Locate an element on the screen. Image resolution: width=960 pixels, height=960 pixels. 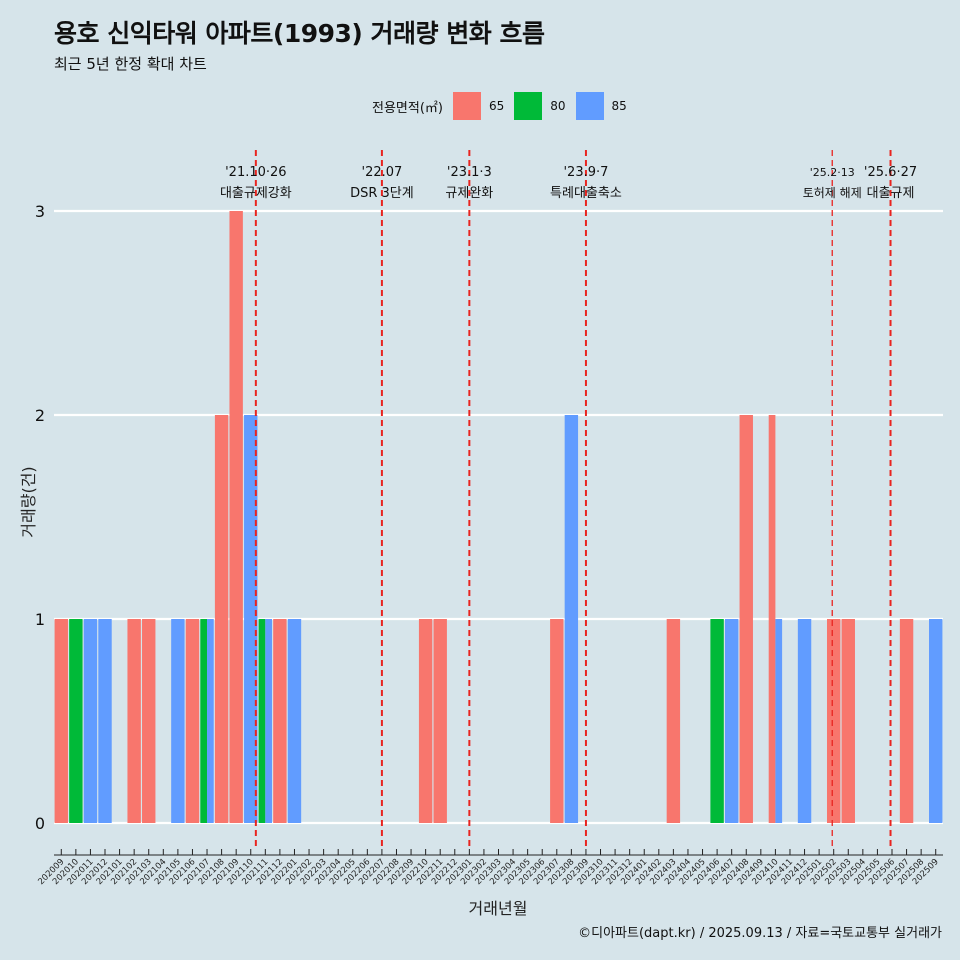
chart-subtitle: 최근 5년 한정 확대 차트 is located at coordinates (130, 64).